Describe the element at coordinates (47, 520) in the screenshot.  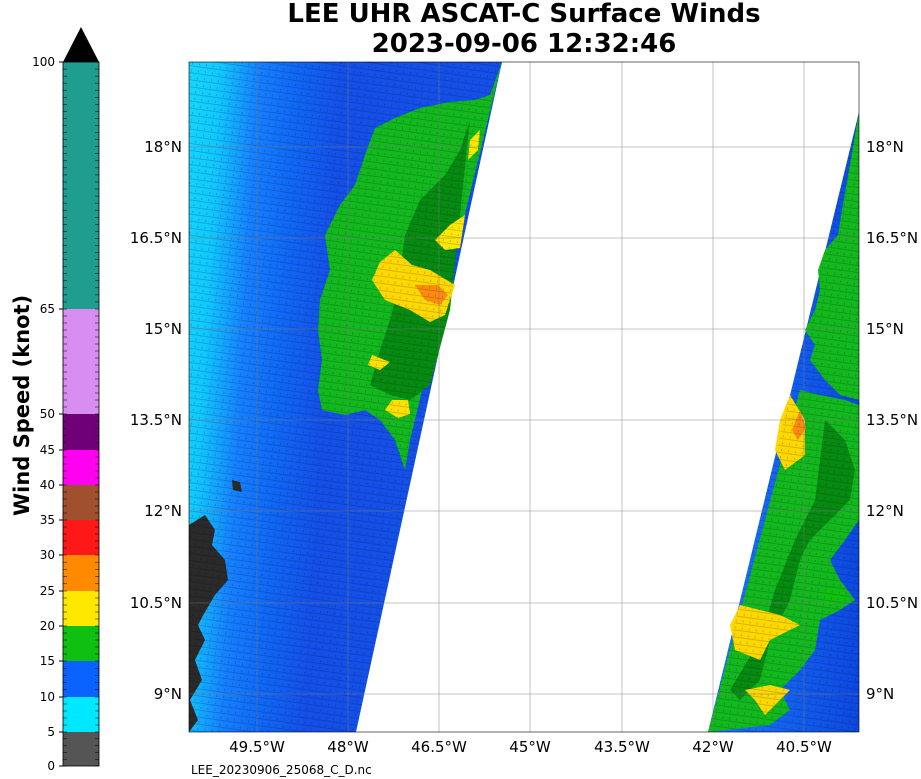
I see `colorbar-tick-label: 35` at that location.